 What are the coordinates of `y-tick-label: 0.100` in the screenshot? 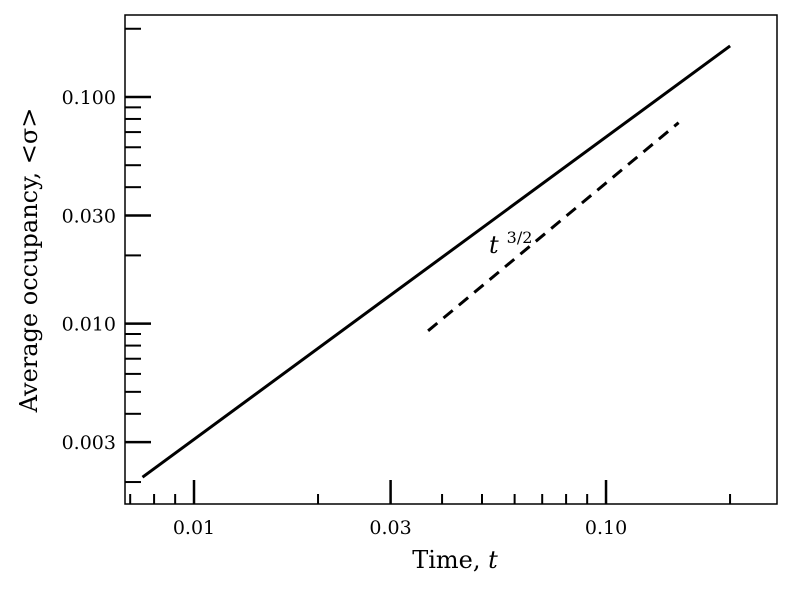 It's located at (89, 98).